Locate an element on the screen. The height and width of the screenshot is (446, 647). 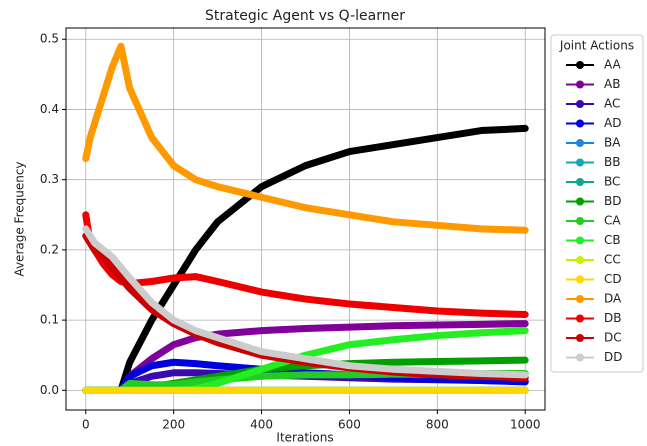
legend-label: AD is located at coordinates (612, 123).